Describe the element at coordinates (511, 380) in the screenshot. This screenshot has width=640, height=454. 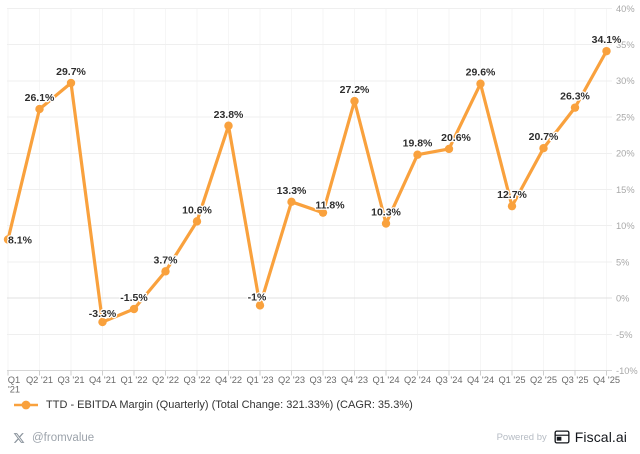
I see `x-axis-label: Q1 '25` at that location.